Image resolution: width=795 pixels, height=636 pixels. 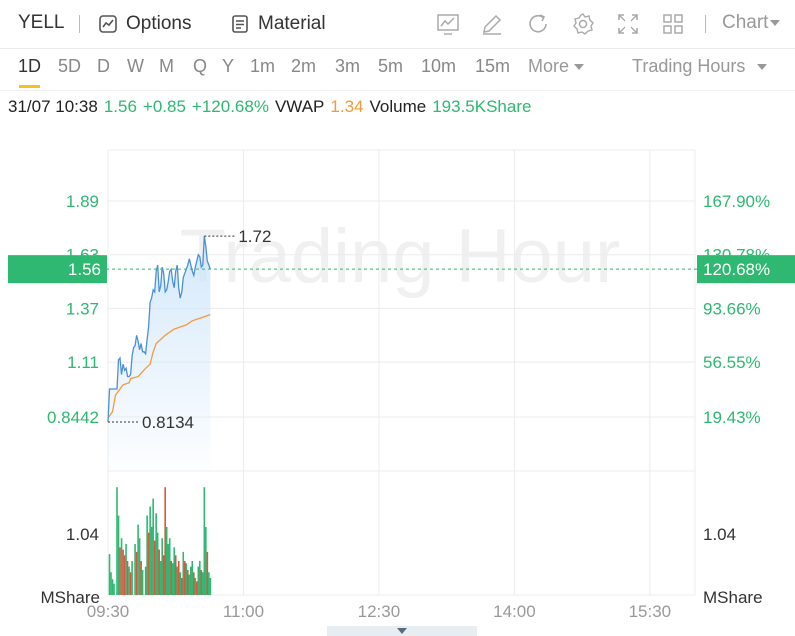 I want to click on period-tab-1m: 1m, so click(x=263, y=66).